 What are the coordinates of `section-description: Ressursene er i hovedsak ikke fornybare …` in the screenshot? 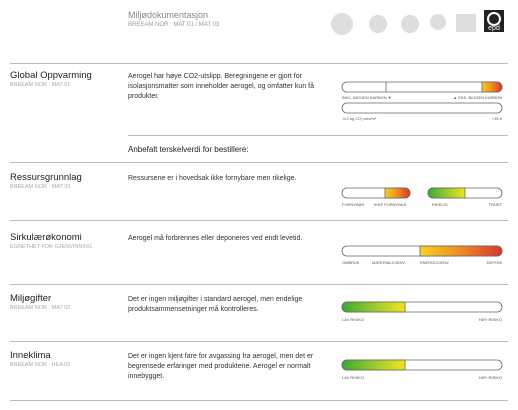 It's located at (212, 178).